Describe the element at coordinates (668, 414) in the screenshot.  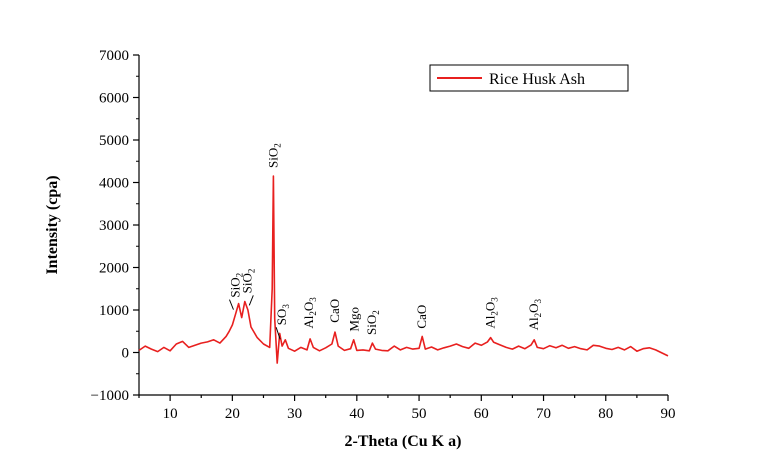
I see `x-tick-label: 90` at that location.